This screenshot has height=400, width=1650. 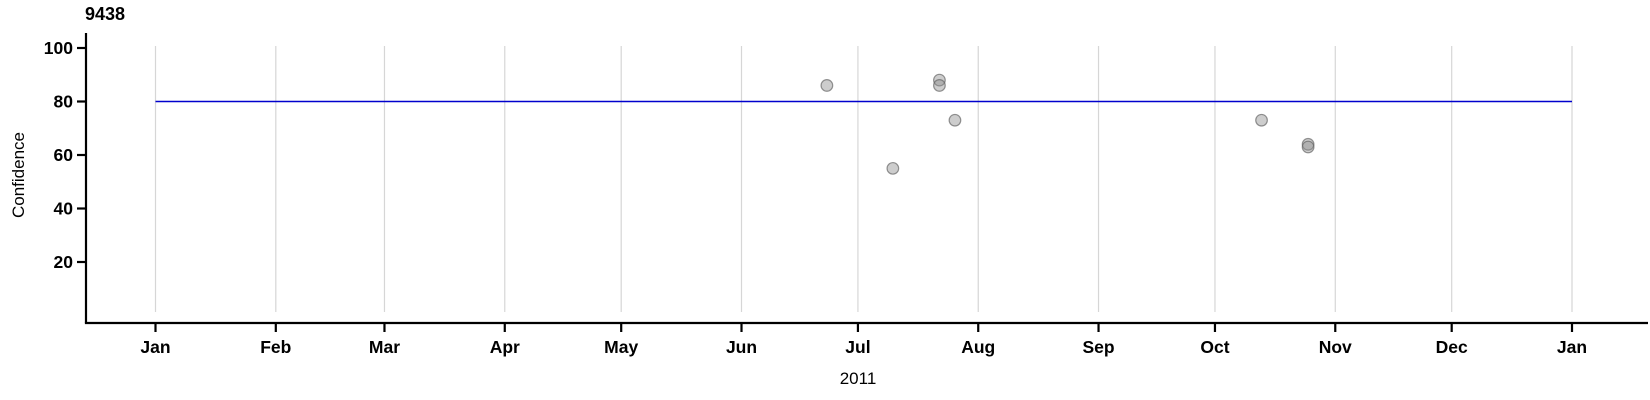 I want to click on y-tick-label: 20, so click(x=64, y=262).